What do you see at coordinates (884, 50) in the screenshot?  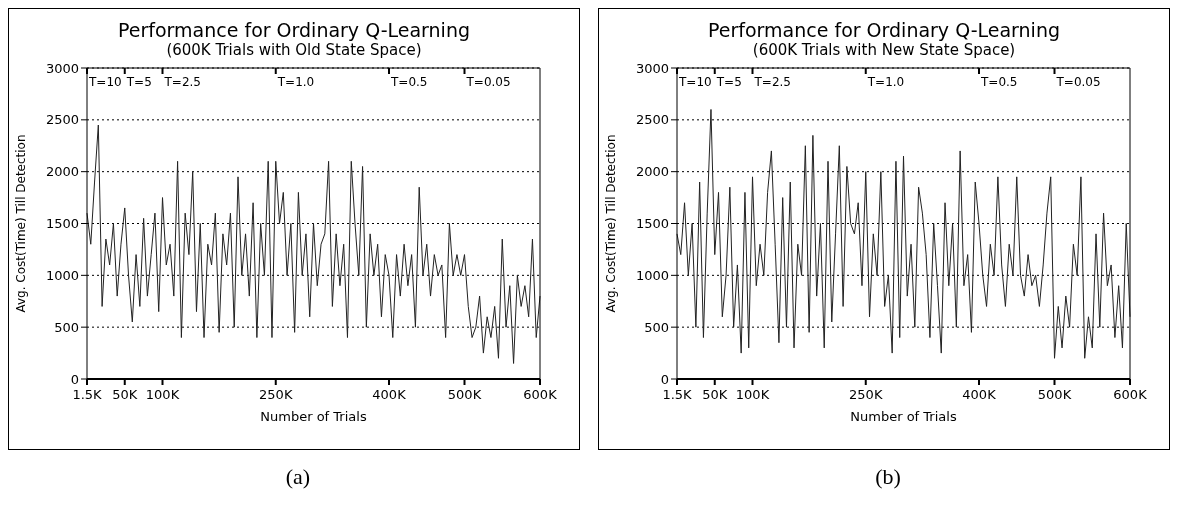 I see `chart-subtitle: (600K Trials with New State Space)` at bounding box center [884, 50].